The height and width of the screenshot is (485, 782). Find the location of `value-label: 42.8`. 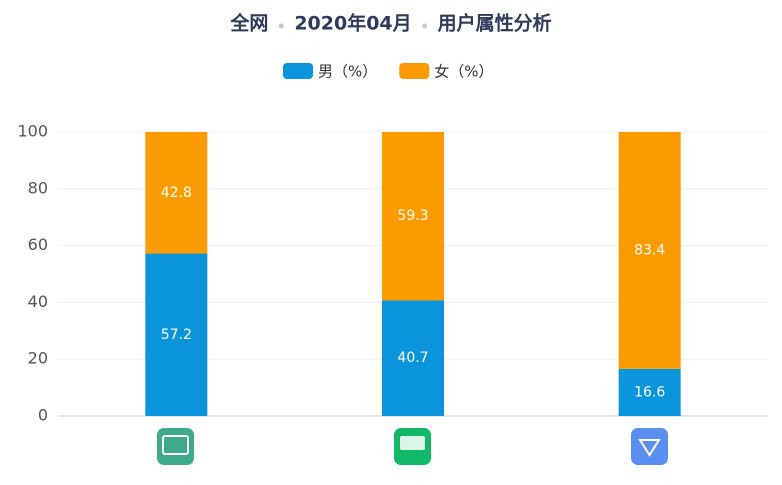

value-label: 42.8 is located at coordinates (176, 193).